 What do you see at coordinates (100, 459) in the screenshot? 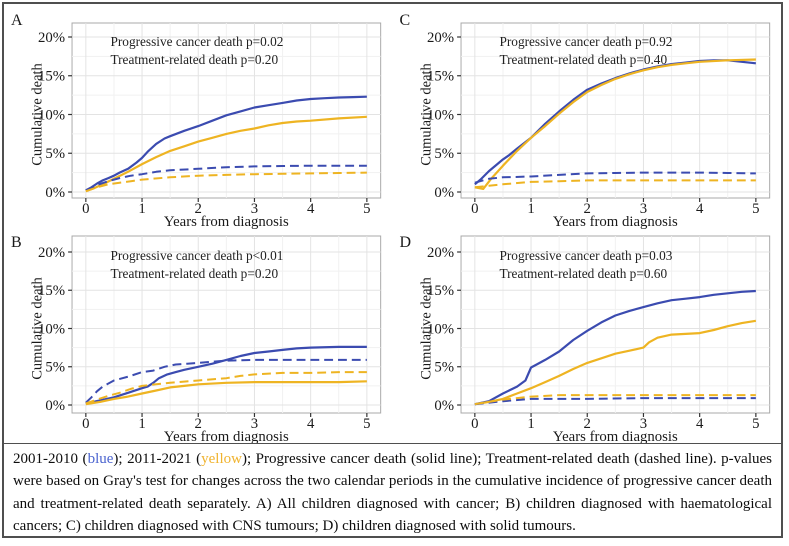
I see `caption-segment: blue` at bounding box center [100, 459].